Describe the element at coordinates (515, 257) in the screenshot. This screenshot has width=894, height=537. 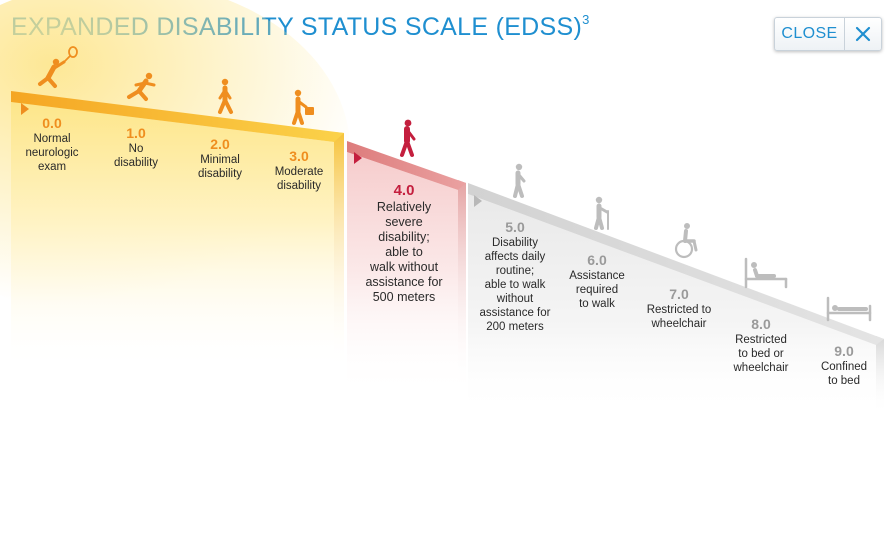
I see `edss-description-line: affects daily` at that location.